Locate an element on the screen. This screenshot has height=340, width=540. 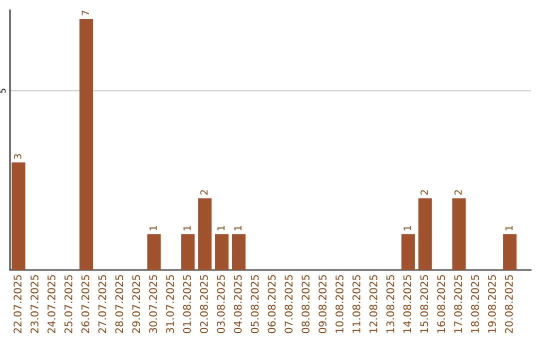
x-tick-label: 29.07.2025 is located at coordinates (136, 304).